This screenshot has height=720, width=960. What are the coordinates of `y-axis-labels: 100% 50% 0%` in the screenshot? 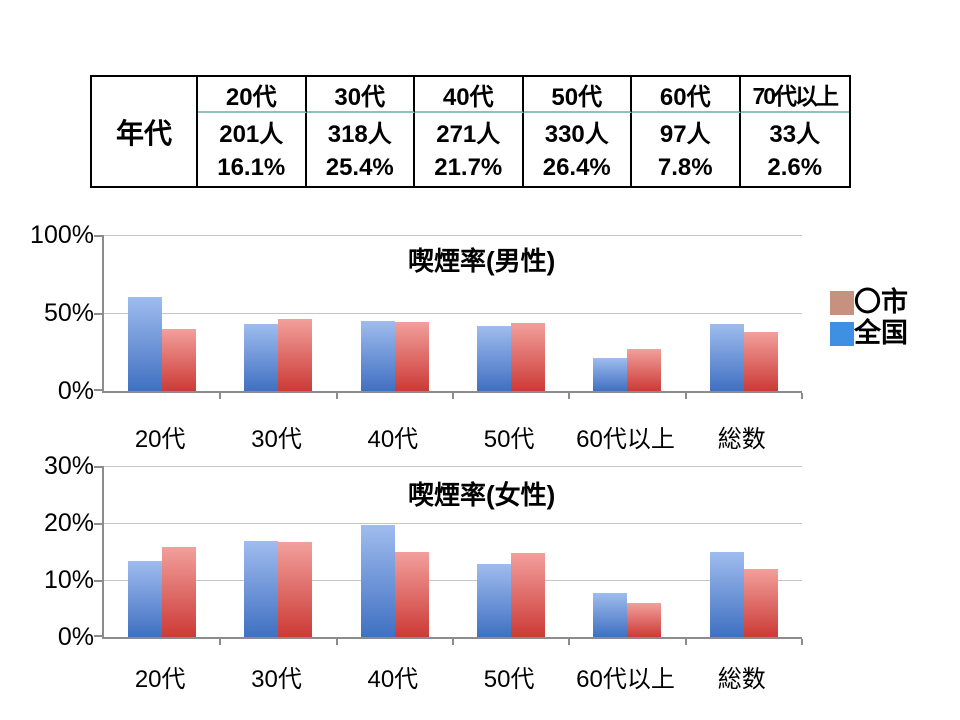 It's located at (53, 313).